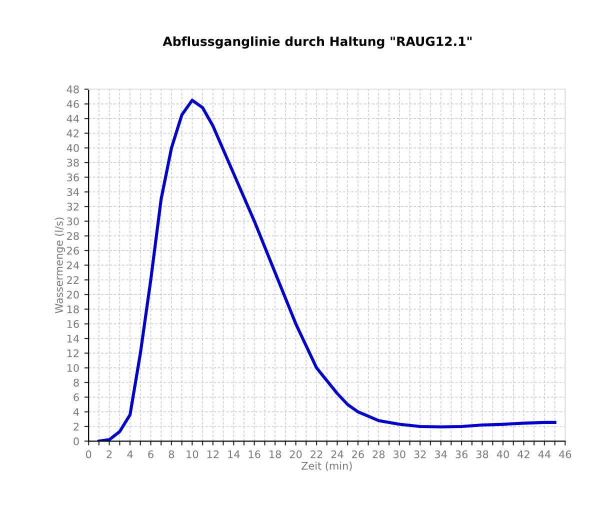  I want to click on x-tick-label: 14, so click(234, 454).